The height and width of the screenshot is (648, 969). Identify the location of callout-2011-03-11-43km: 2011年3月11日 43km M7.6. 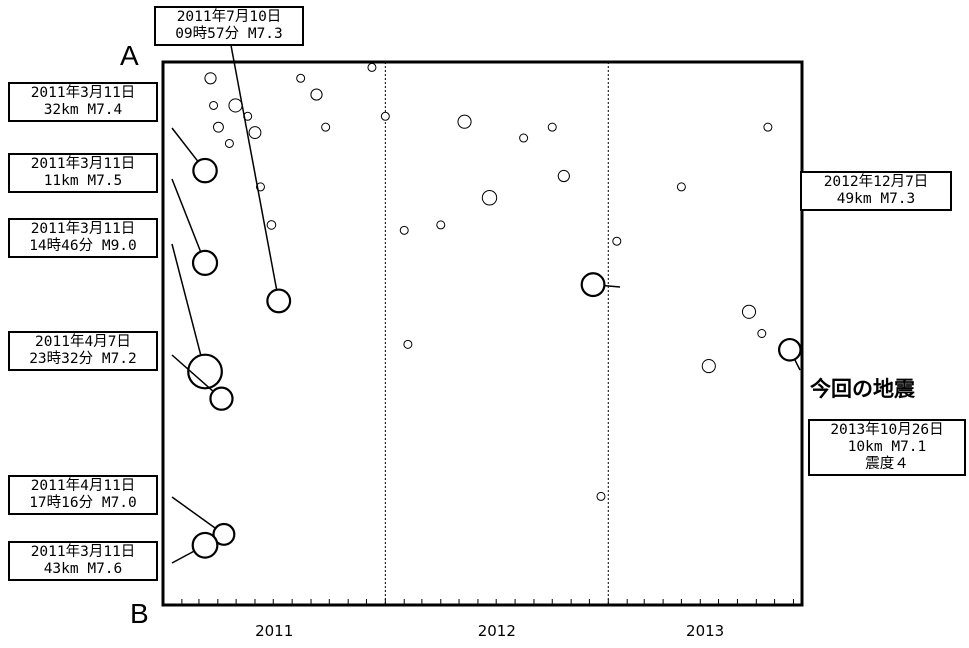
(83, 561).